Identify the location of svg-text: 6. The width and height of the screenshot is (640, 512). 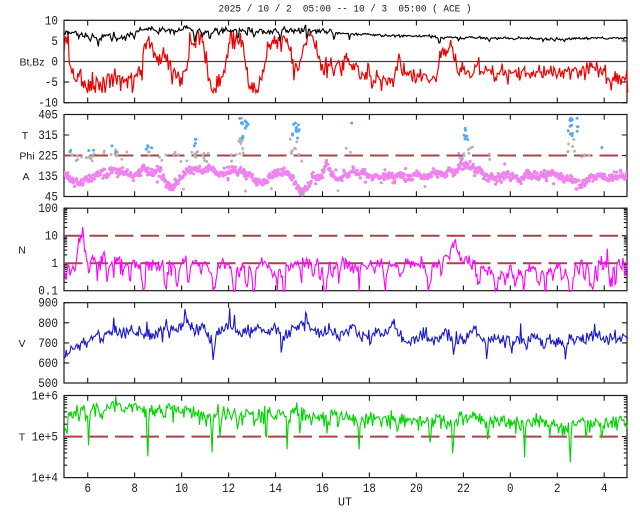
(87, 488).